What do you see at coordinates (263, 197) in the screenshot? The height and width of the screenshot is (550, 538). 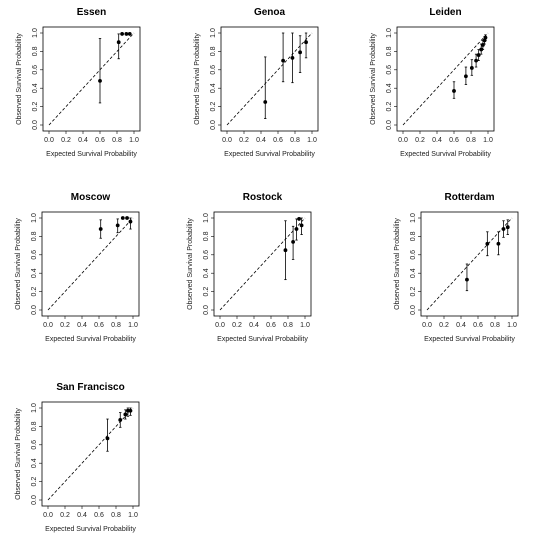 I see `panel-title: Rostock` at bounding box center [263, 197].